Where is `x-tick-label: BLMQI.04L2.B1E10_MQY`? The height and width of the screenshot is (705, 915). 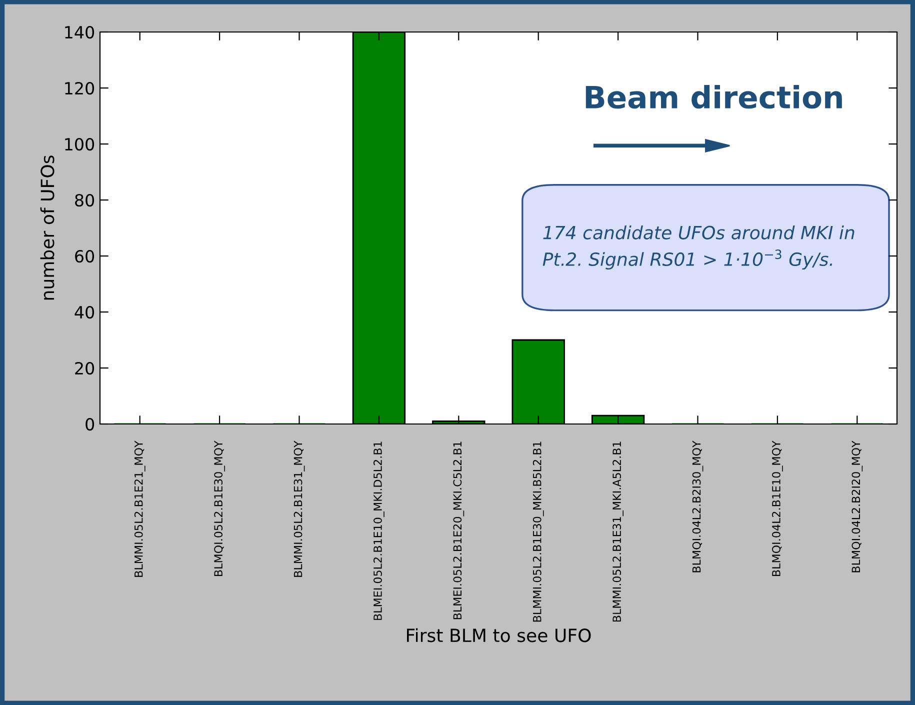
x-tick-label: BLMQI.04L2.B1E10_MQY is located at coordinates (777, 508).